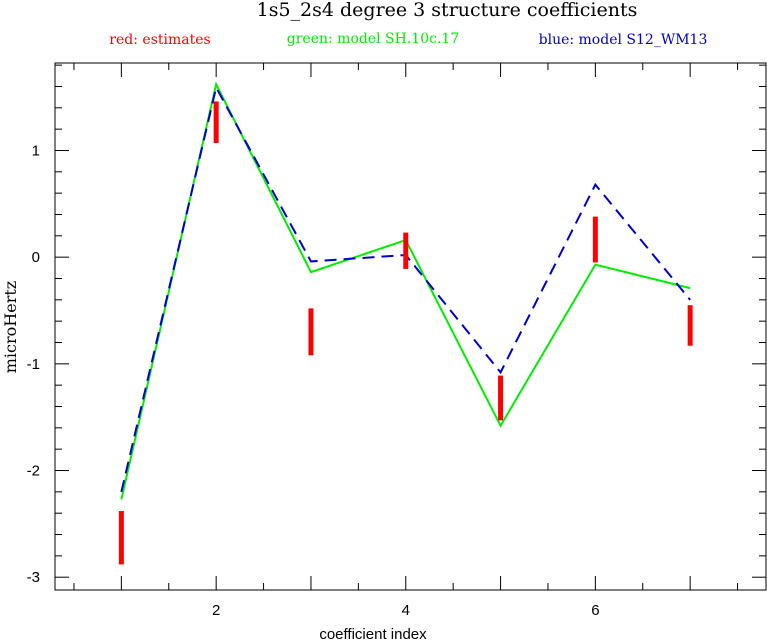 This screenshot has height=641, width=767. What do you see at coordinates (595, 610) in the screenshot?
I see `x-tick-label: 6` at bounding box center [595, 610].